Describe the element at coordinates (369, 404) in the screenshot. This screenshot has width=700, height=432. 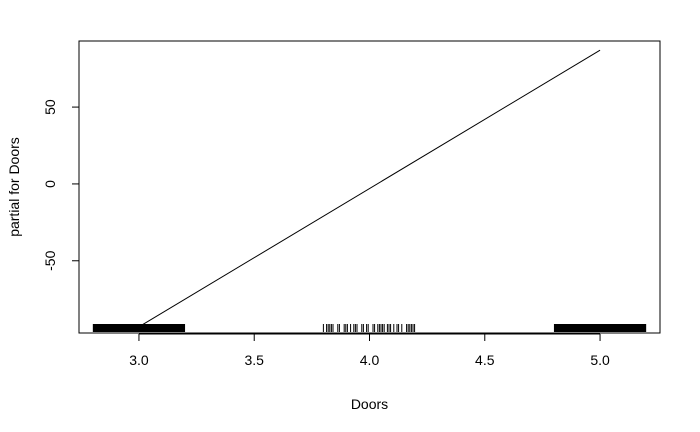
I see `x-axis-label: Doors` at that location.